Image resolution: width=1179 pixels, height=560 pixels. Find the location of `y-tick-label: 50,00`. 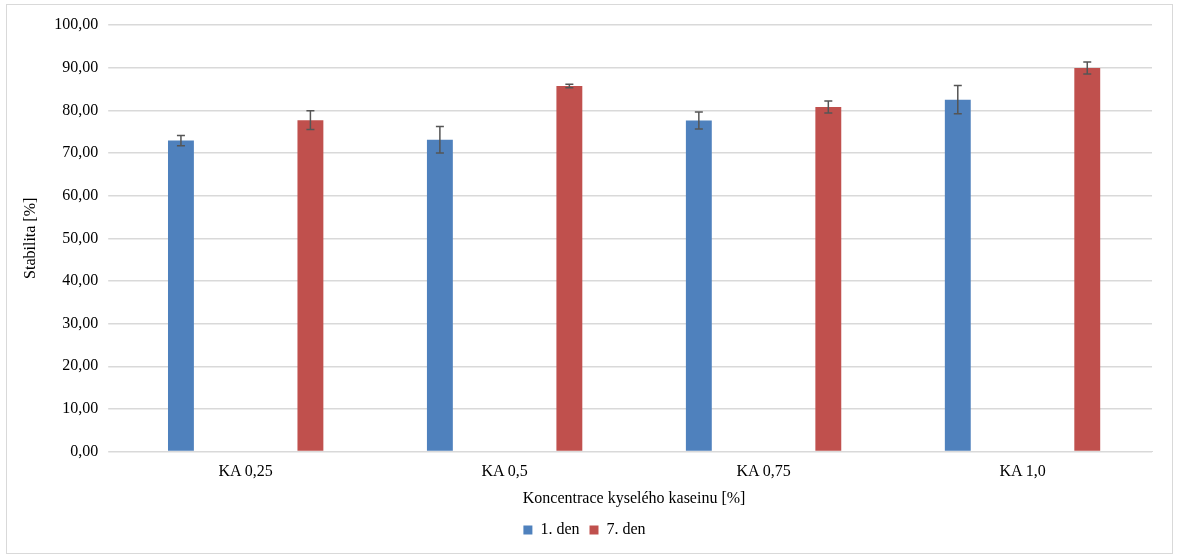

y-tick-label: 50,00 is located at coordinates (80, 237).